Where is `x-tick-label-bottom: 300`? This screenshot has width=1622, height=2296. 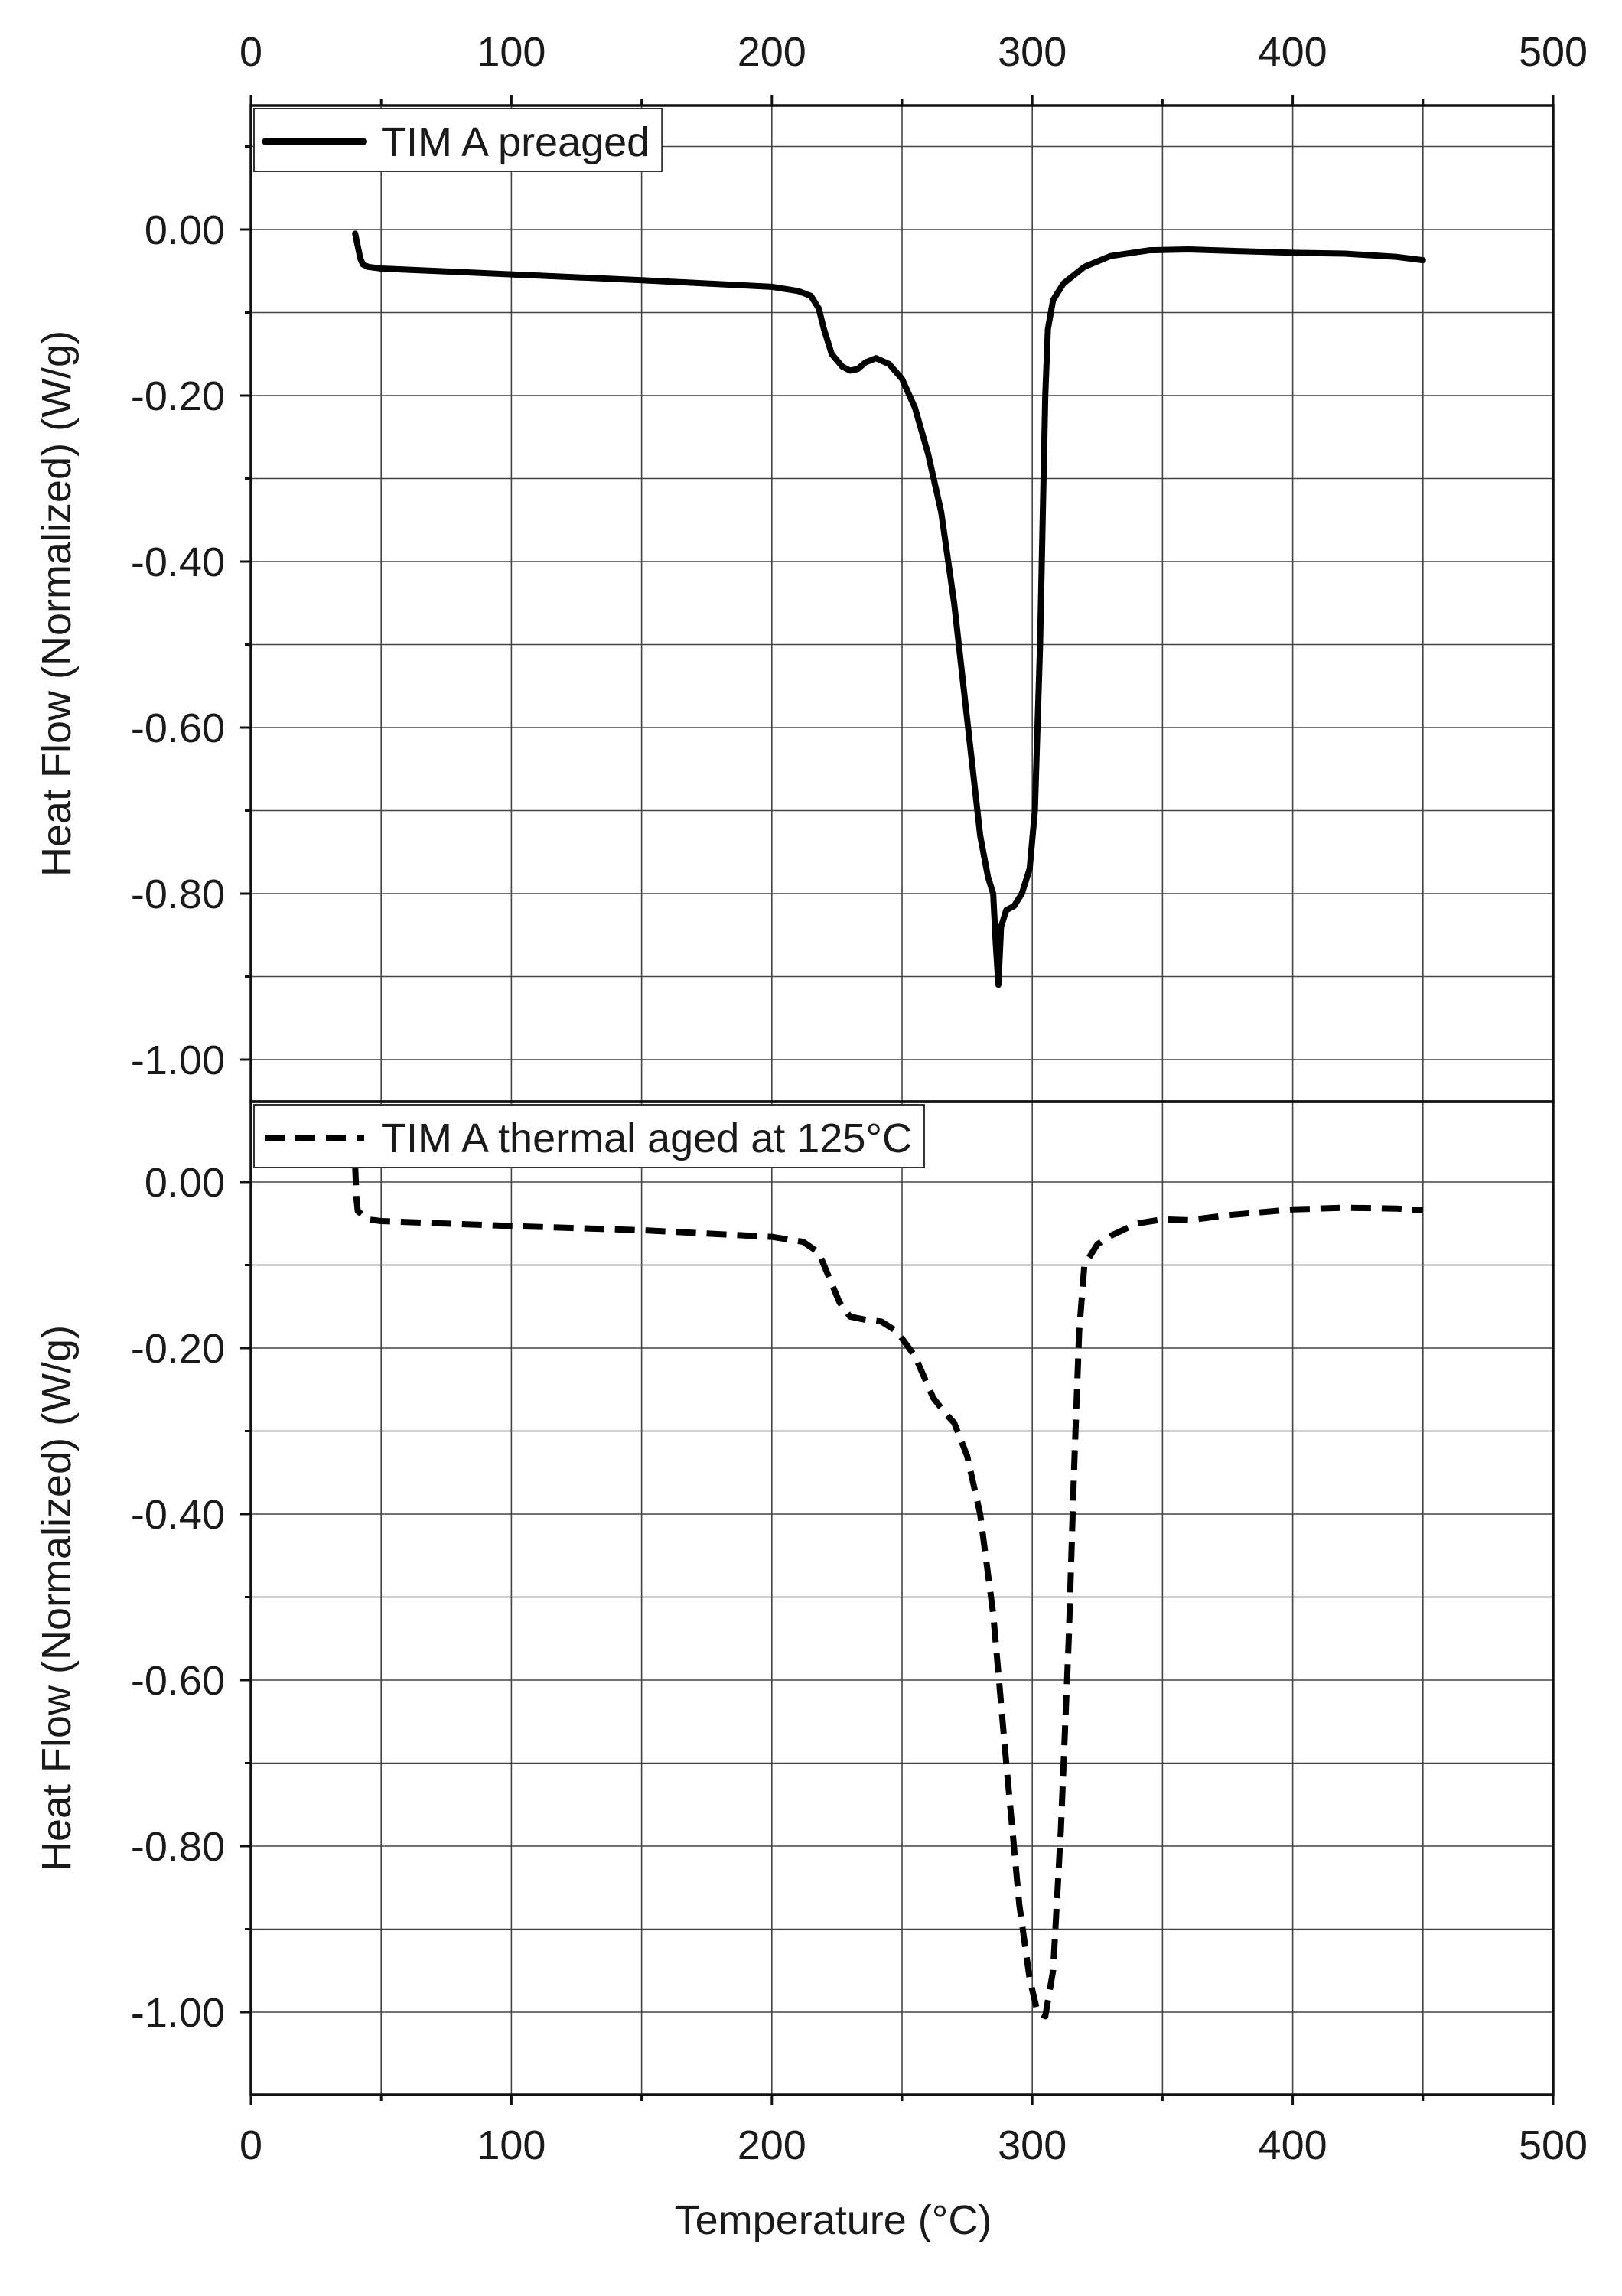 x-tick-label-bottom: 300 is located at coordinates (1032, 2145).